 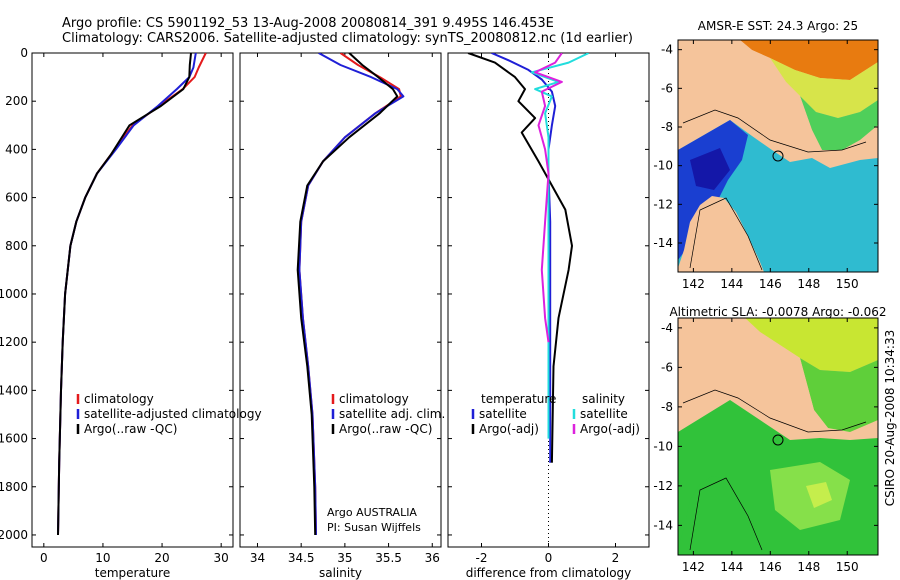 I want to click on sst-map-frame, so click(x=778, y=156).